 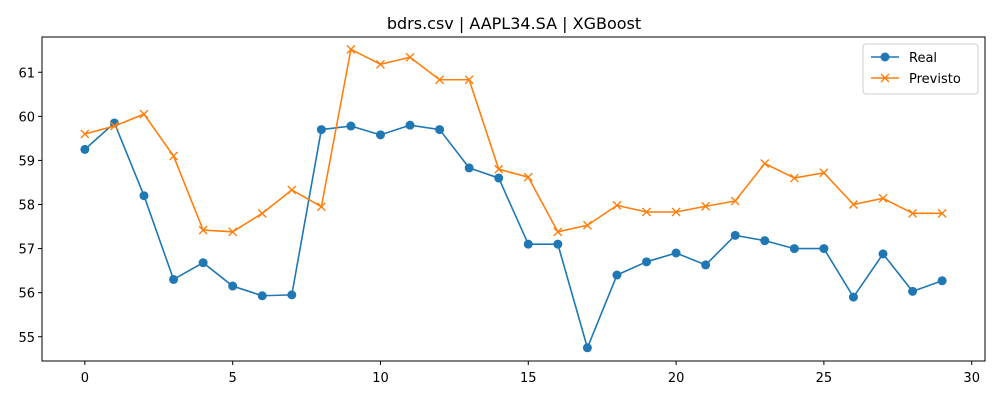 I want to click on y-tick-label: 55, so click(x=26, y=338).